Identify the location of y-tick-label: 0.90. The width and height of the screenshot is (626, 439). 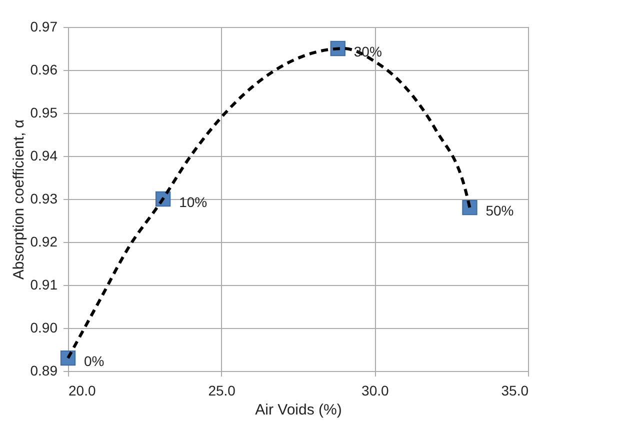
(44, 328).